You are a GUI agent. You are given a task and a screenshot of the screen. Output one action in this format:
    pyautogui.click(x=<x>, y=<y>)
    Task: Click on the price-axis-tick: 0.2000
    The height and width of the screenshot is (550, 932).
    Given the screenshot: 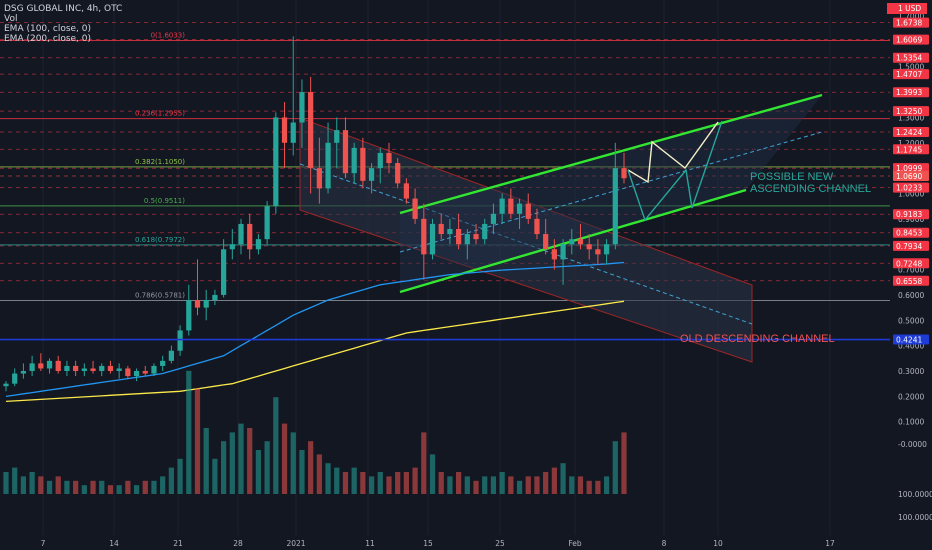 What is the action you would take?
    pyautogui.click(x=911, y=396)
    